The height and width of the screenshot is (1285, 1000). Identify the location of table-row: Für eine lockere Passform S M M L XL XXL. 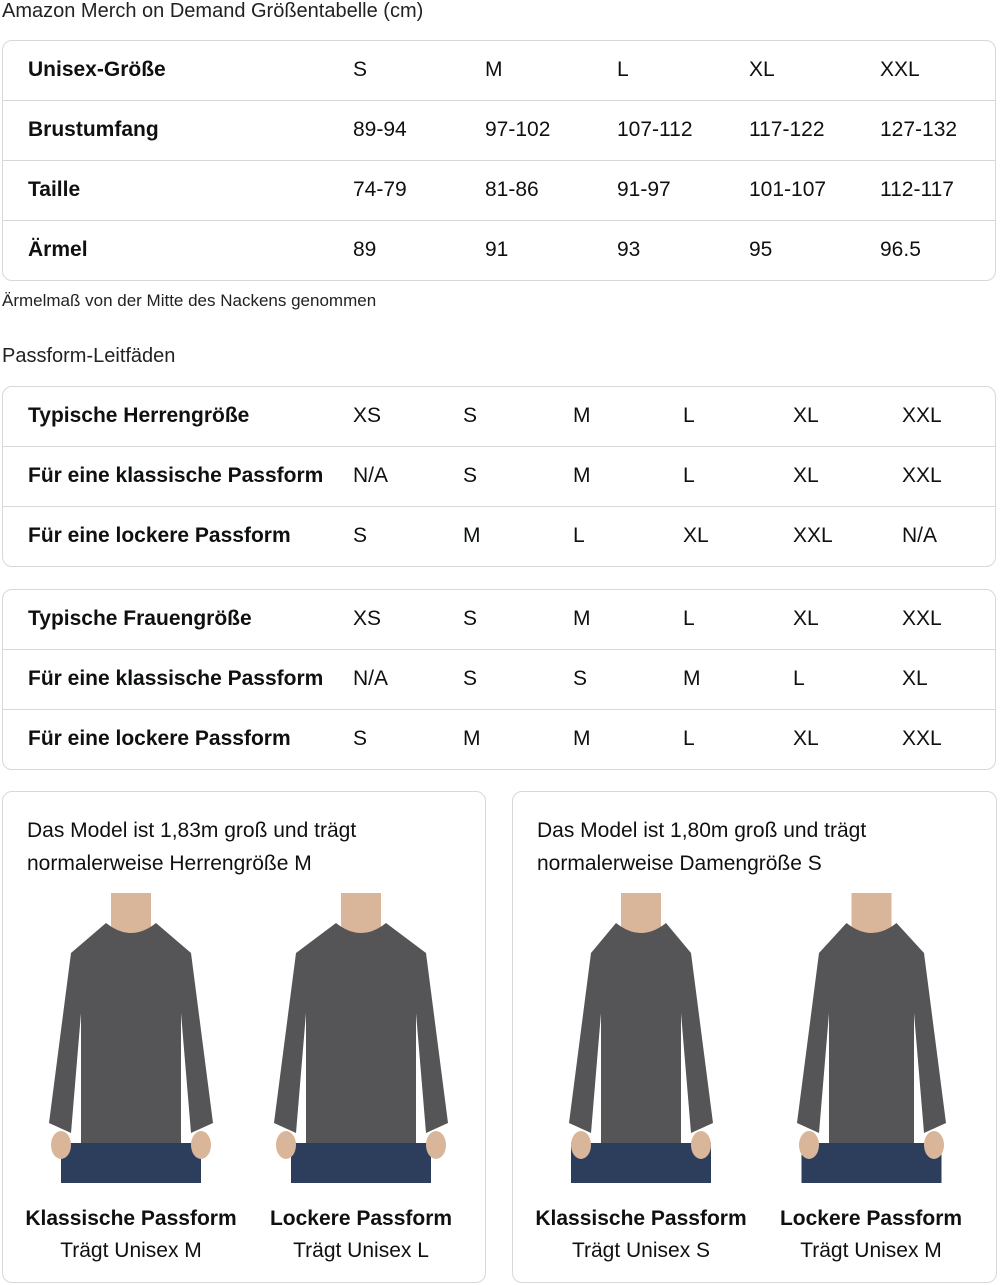
(499, 739).